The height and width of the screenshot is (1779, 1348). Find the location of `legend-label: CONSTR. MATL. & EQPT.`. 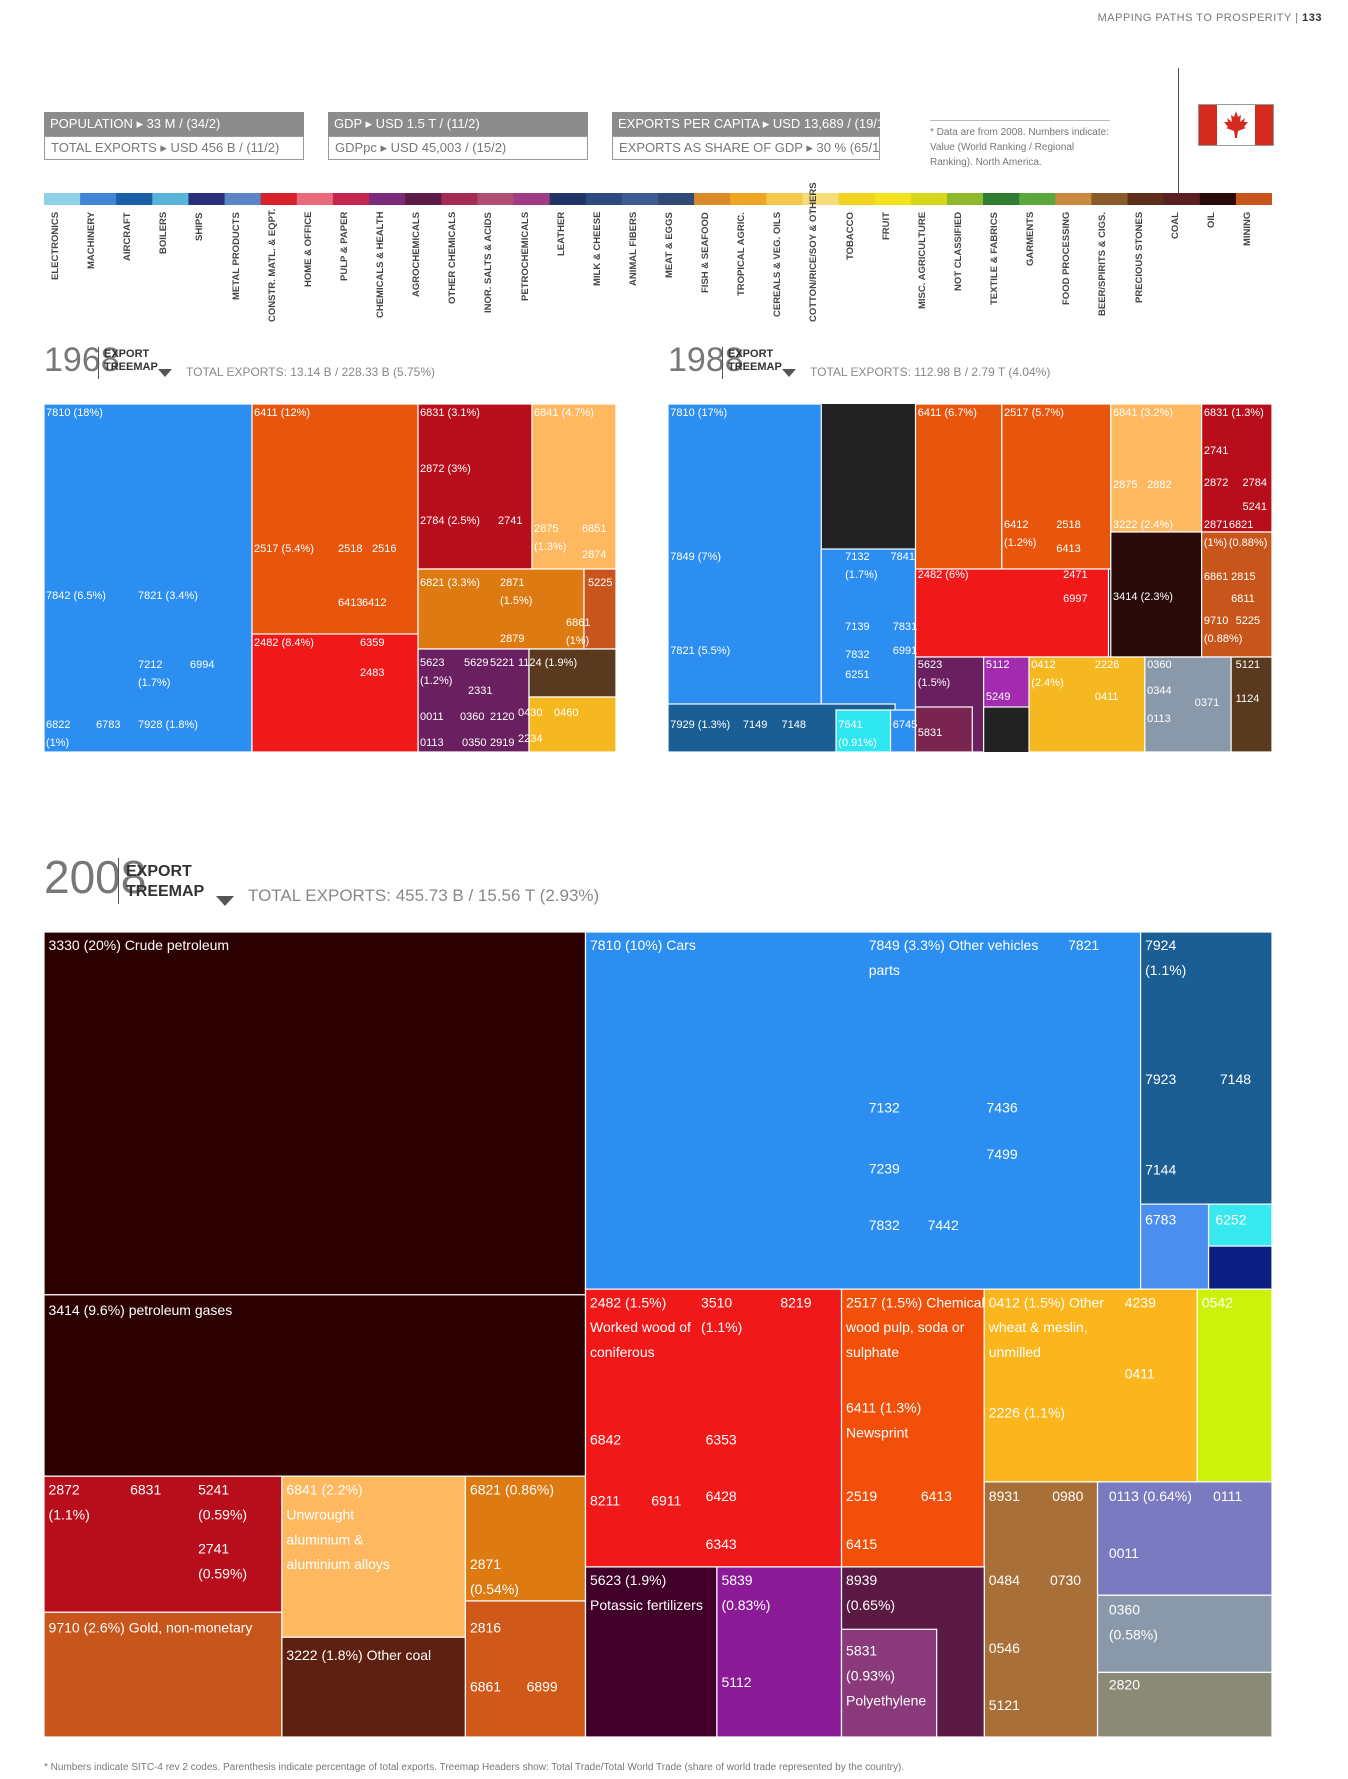

legend-label: CONSTR. MATL. & EQPT. is located at coordinates (277, 265).